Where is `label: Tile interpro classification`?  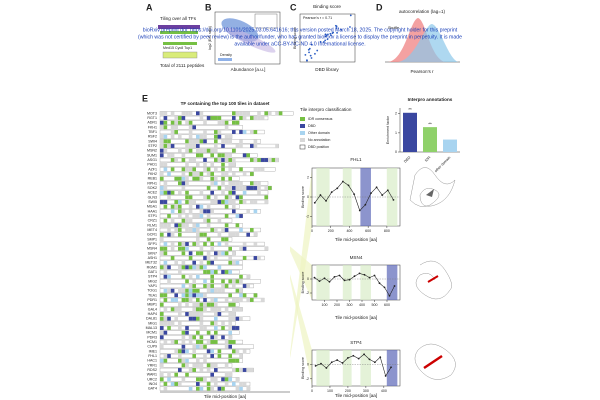
label: Tile interpro classification is located at coordinates (326, 109).